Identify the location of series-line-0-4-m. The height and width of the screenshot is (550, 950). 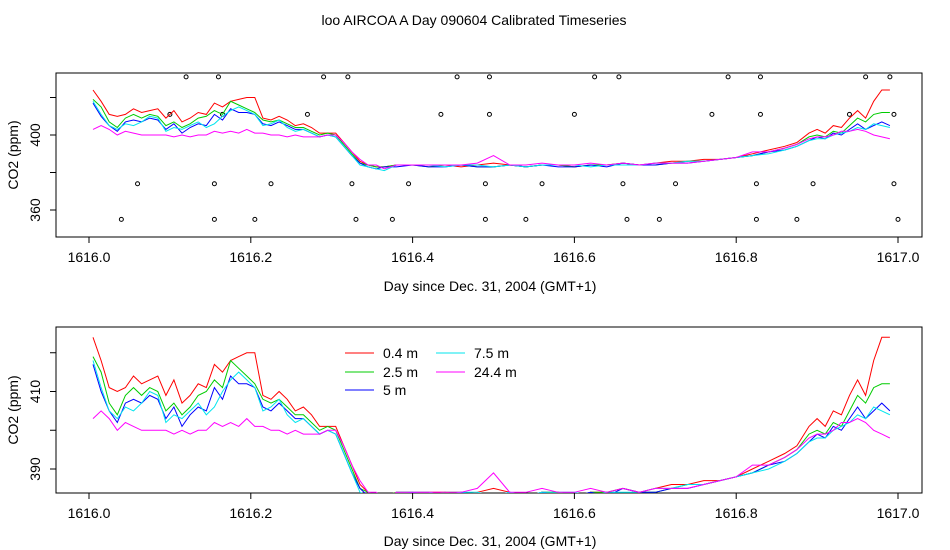
(491, 128).